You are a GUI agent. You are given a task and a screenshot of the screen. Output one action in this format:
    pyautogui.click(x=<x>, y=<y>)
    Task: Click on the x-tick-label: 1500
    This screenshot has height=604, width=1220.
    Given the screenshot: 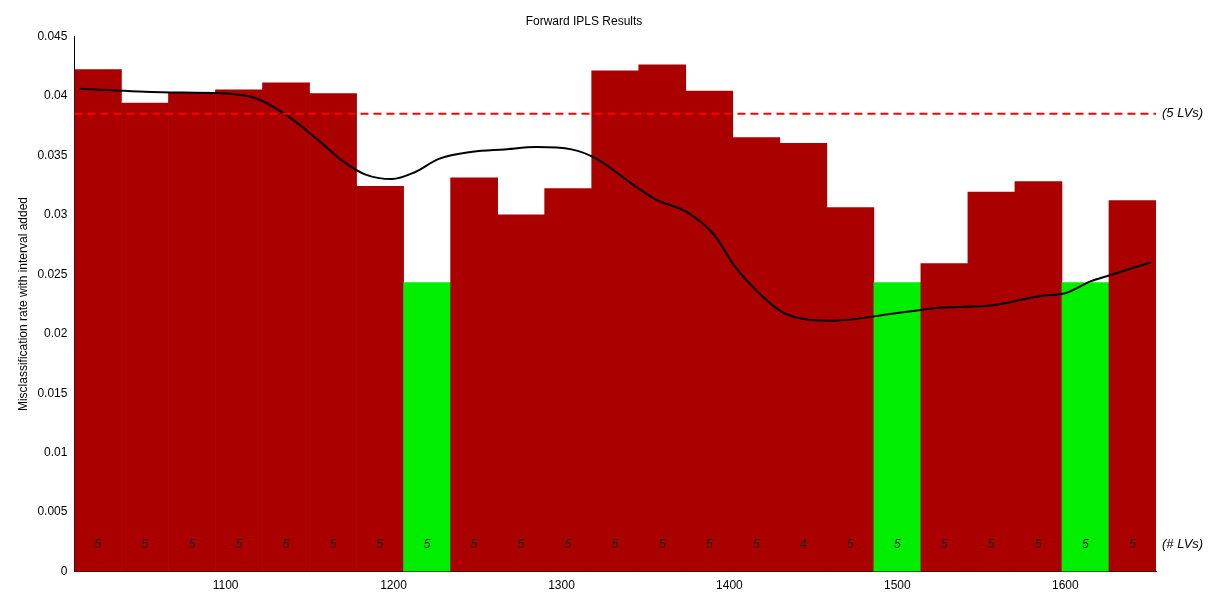 What is the action you would take?
    pyautogui.click(x=898, y=585)
    